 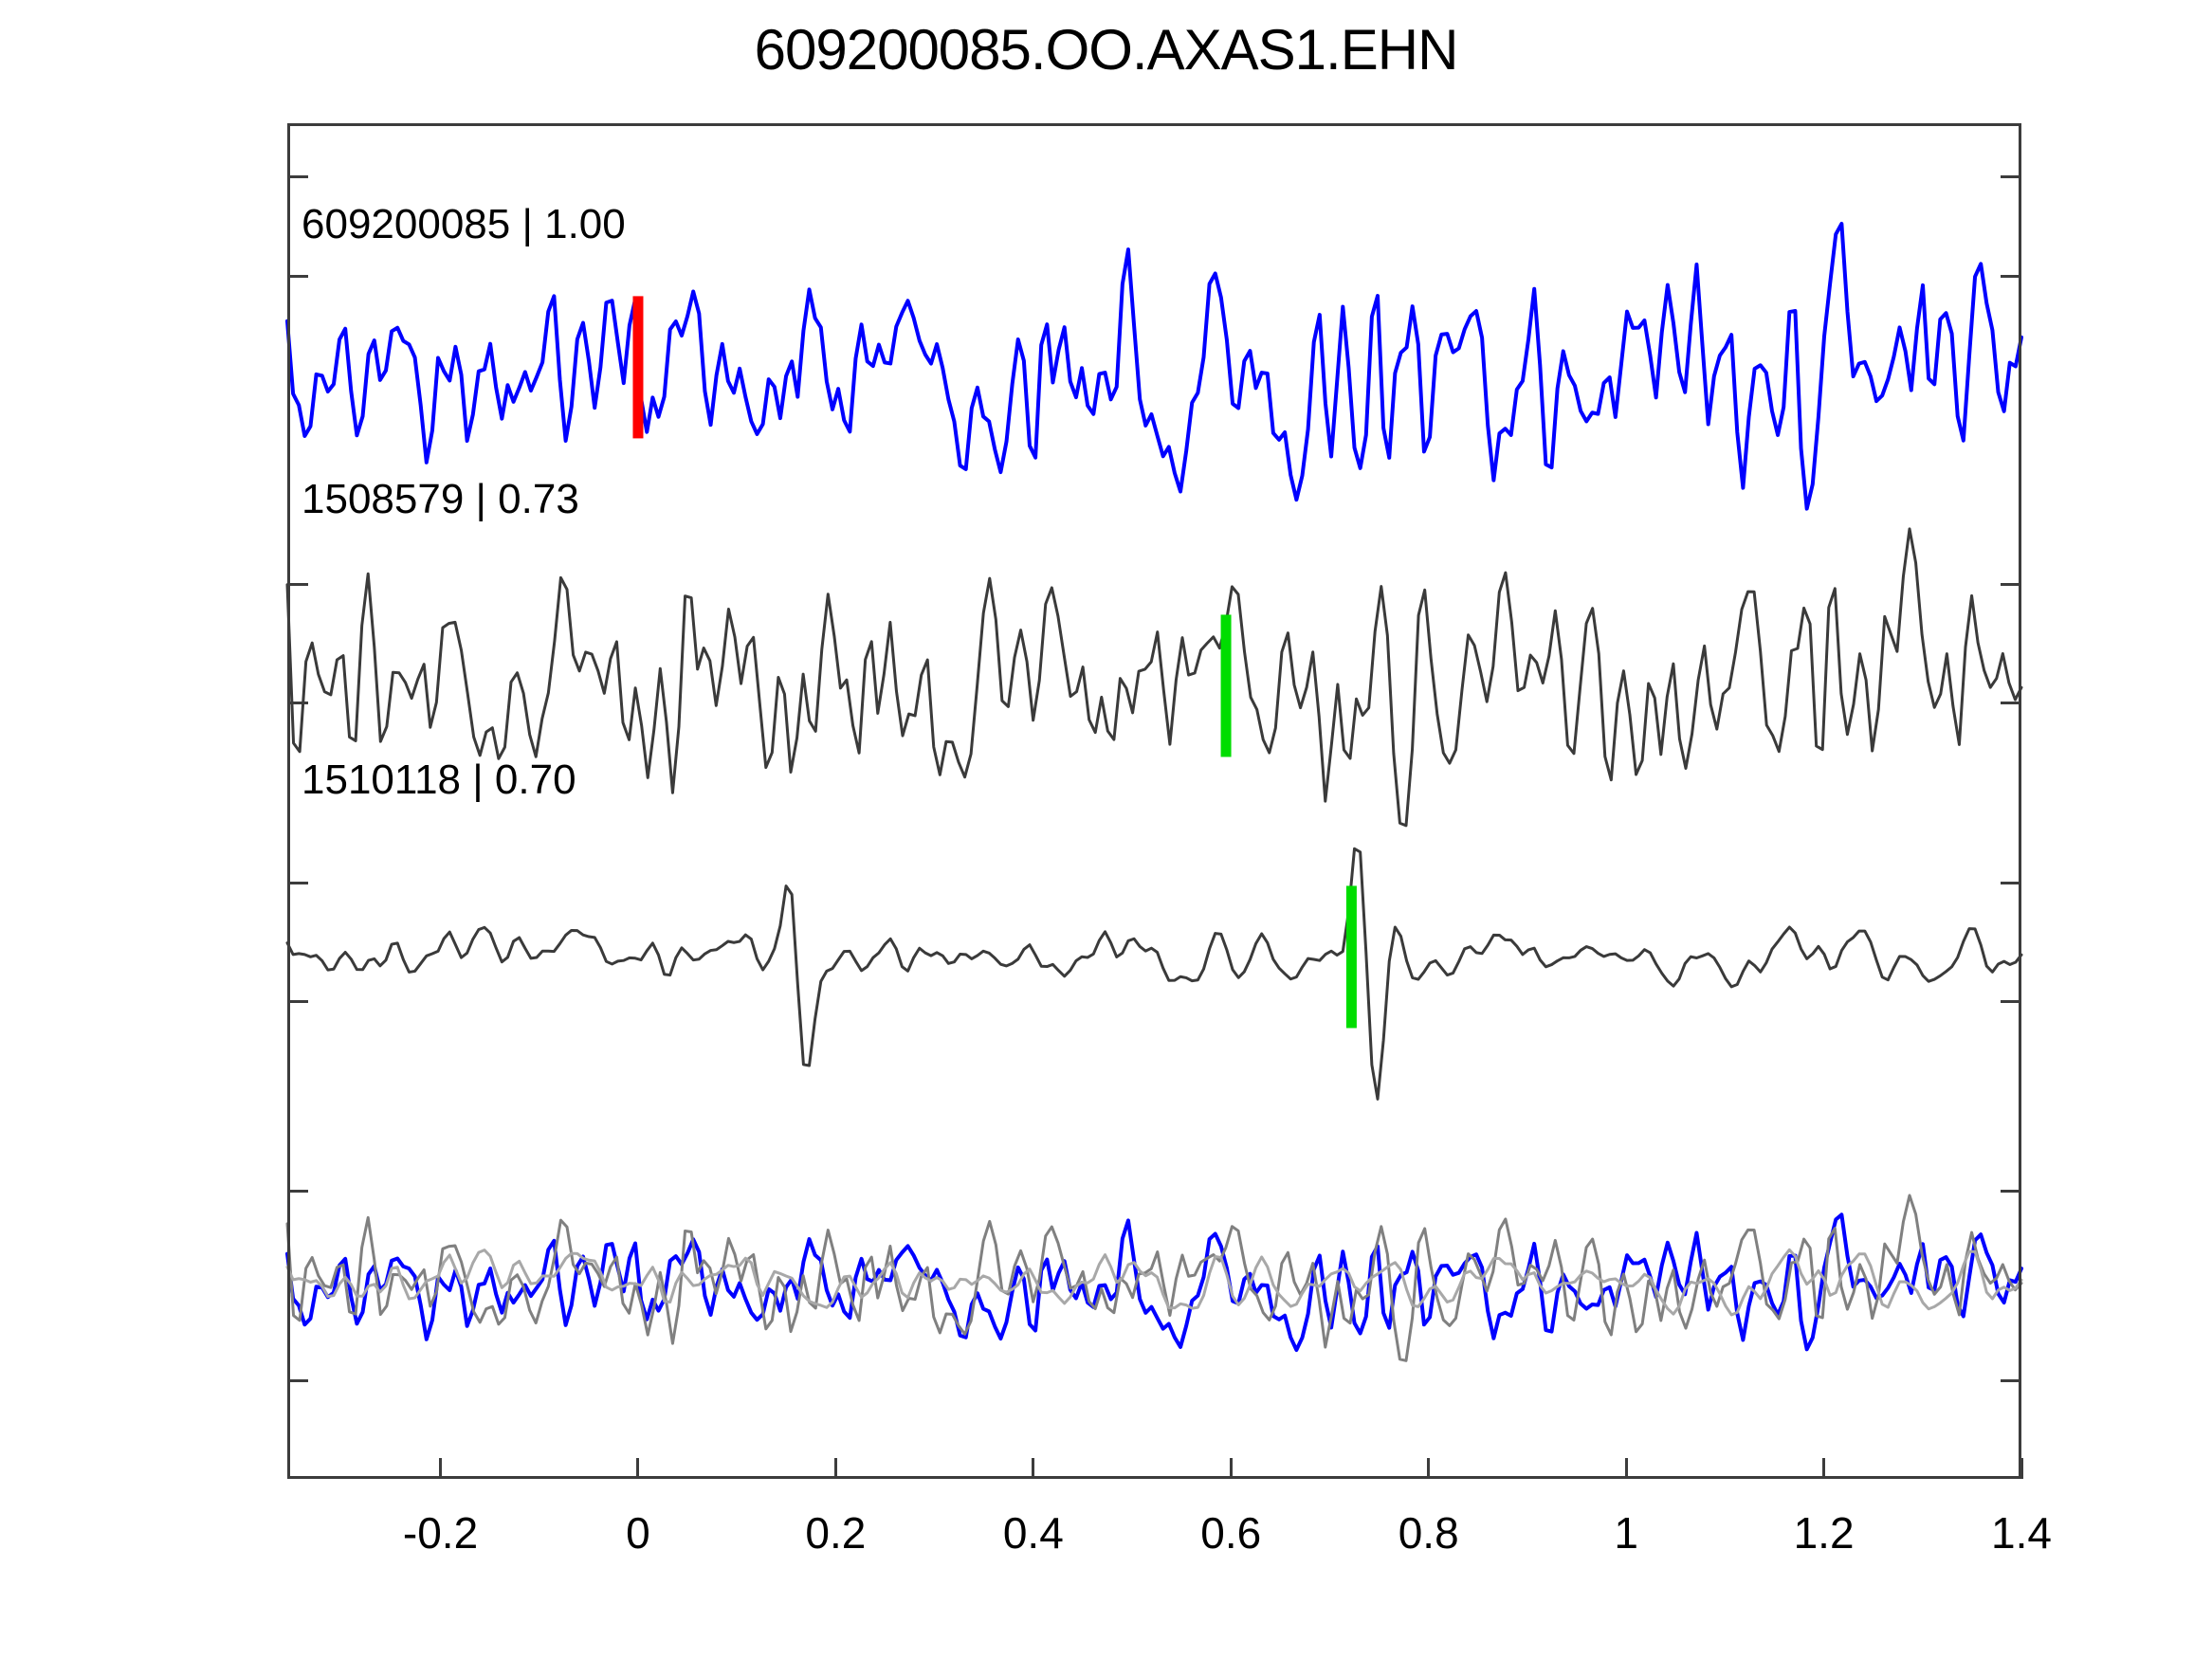 I want to click on waveform-overlay-gray-light, so click(x=1154, y=1282).